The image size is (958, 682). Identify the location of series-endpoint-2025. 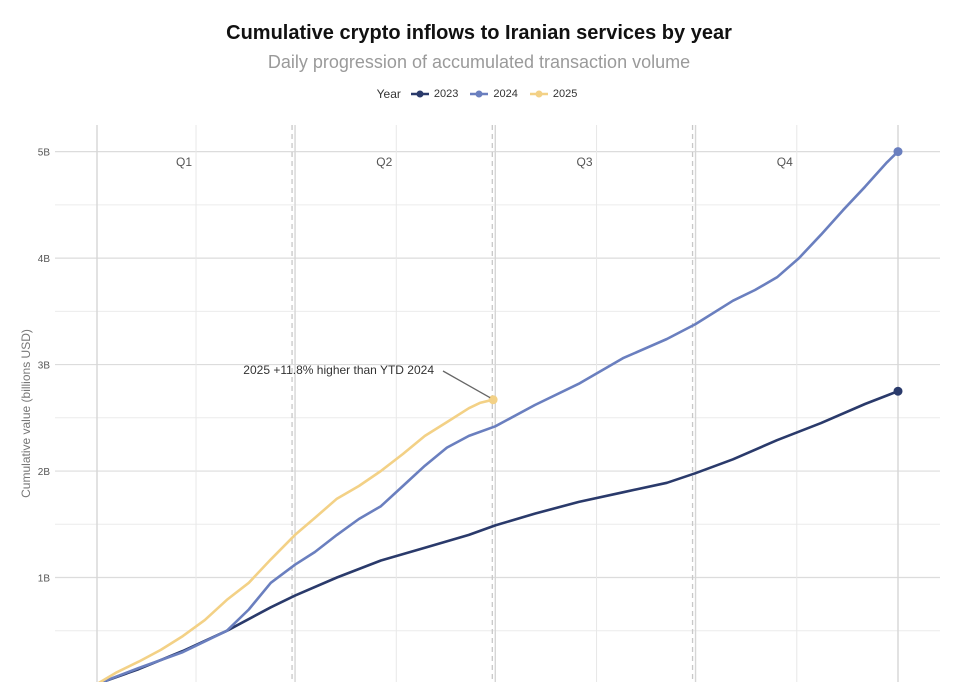
(493, 400).